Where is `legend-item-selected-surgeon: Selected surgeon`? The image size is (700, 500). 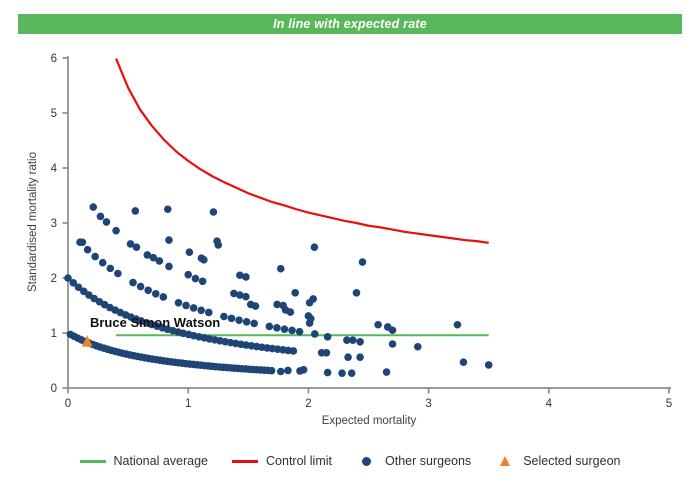
legend-item-selected-surgeon: Selected surgeon is located at coordinates (557, 461).